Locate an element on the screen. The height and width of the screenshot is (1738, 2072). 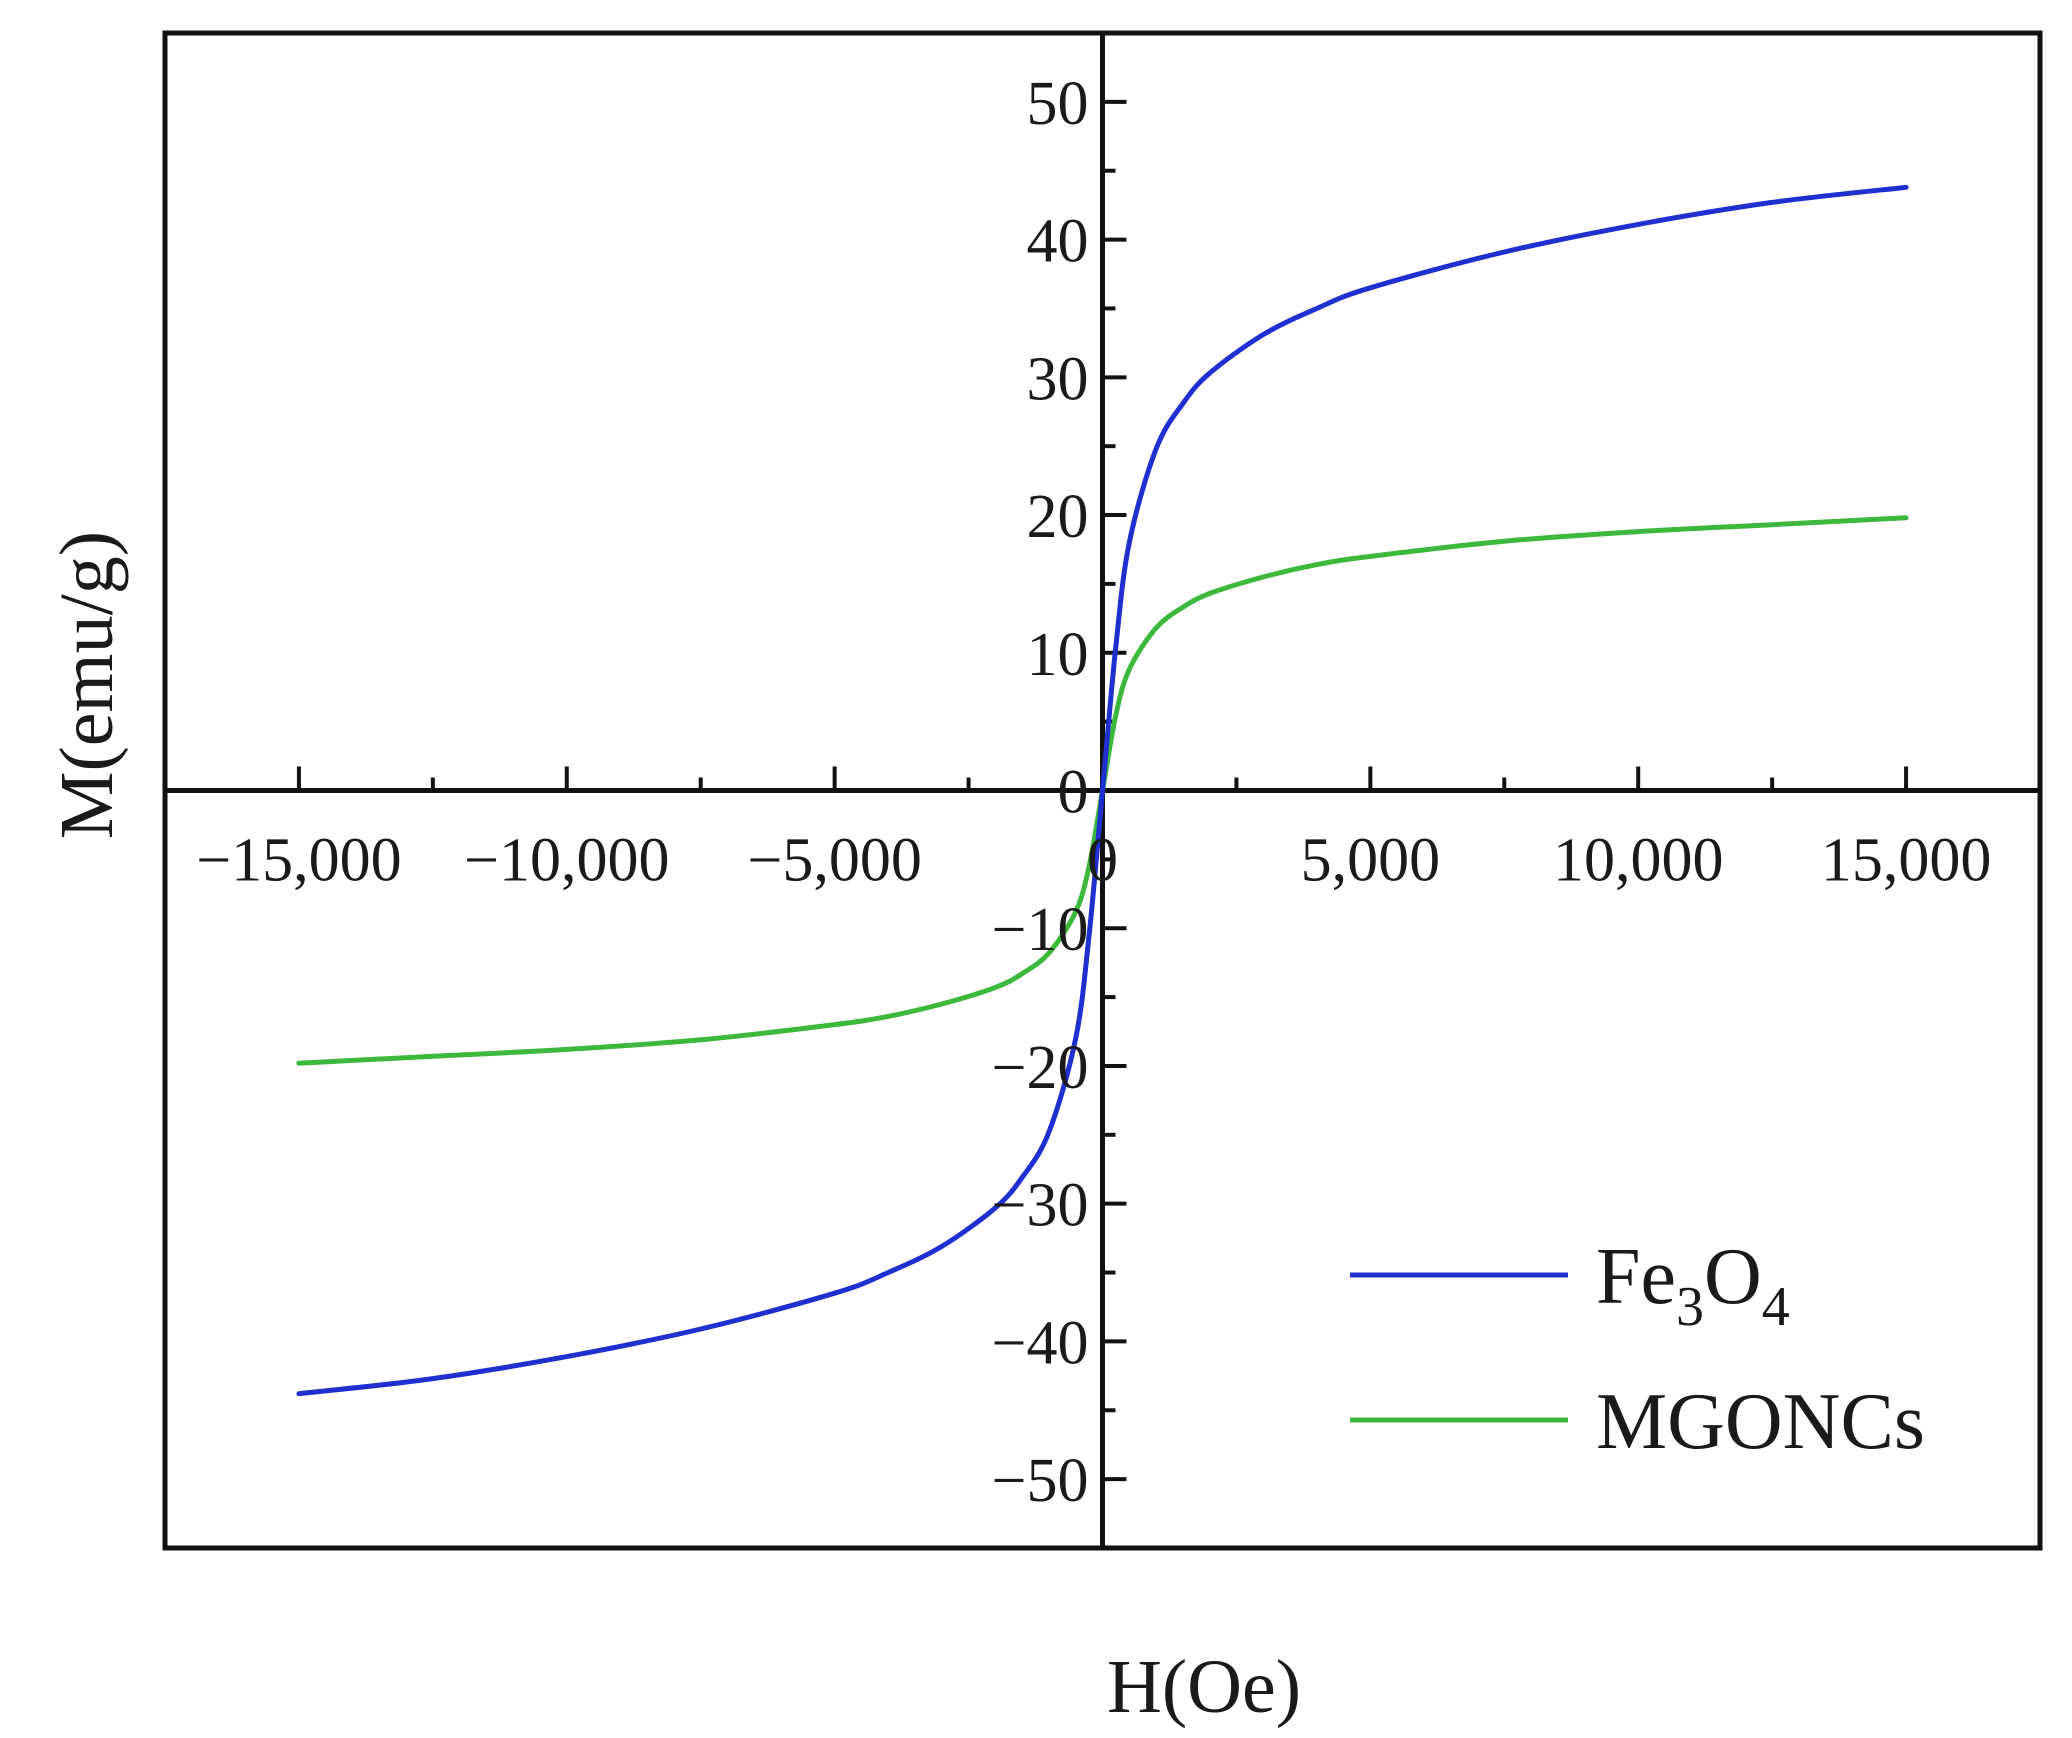
y-tick-label: −50 is located at coordinates (1040, 1481).